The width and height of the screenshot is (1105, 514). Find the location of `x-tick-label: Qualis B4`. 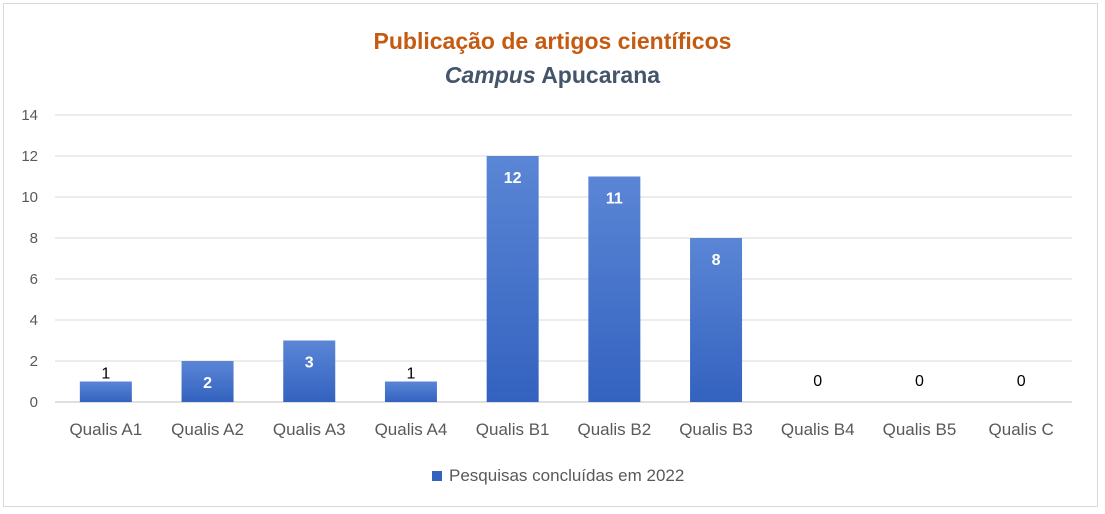

x-tick-label: Qualis B4 is located at coordinates (818, 429).